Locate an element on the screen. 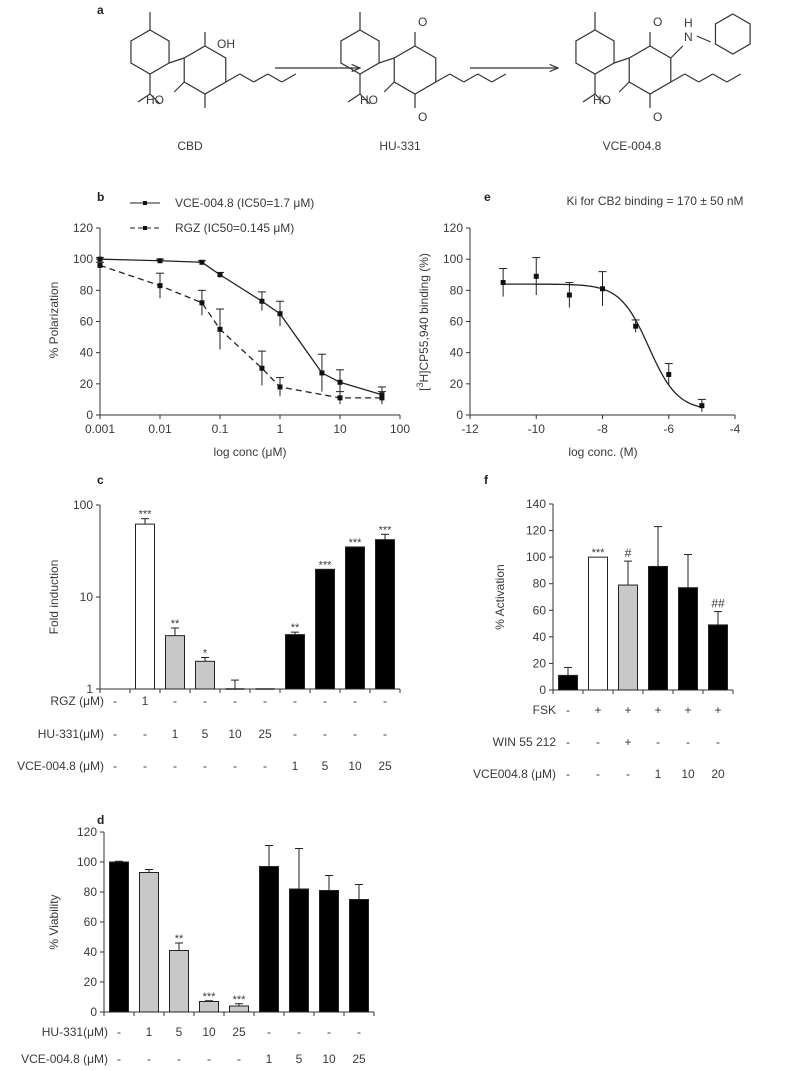 The height and width of the screenshot is (1071, 787). d-y-tick-label: 40 is located at coordinates (91, 952).